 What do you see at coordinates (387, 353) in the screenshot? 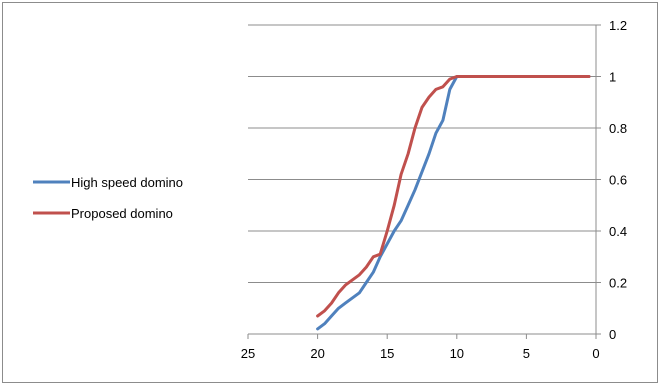
I see `x-tick-label: 15` at bounding box center [387, 353].